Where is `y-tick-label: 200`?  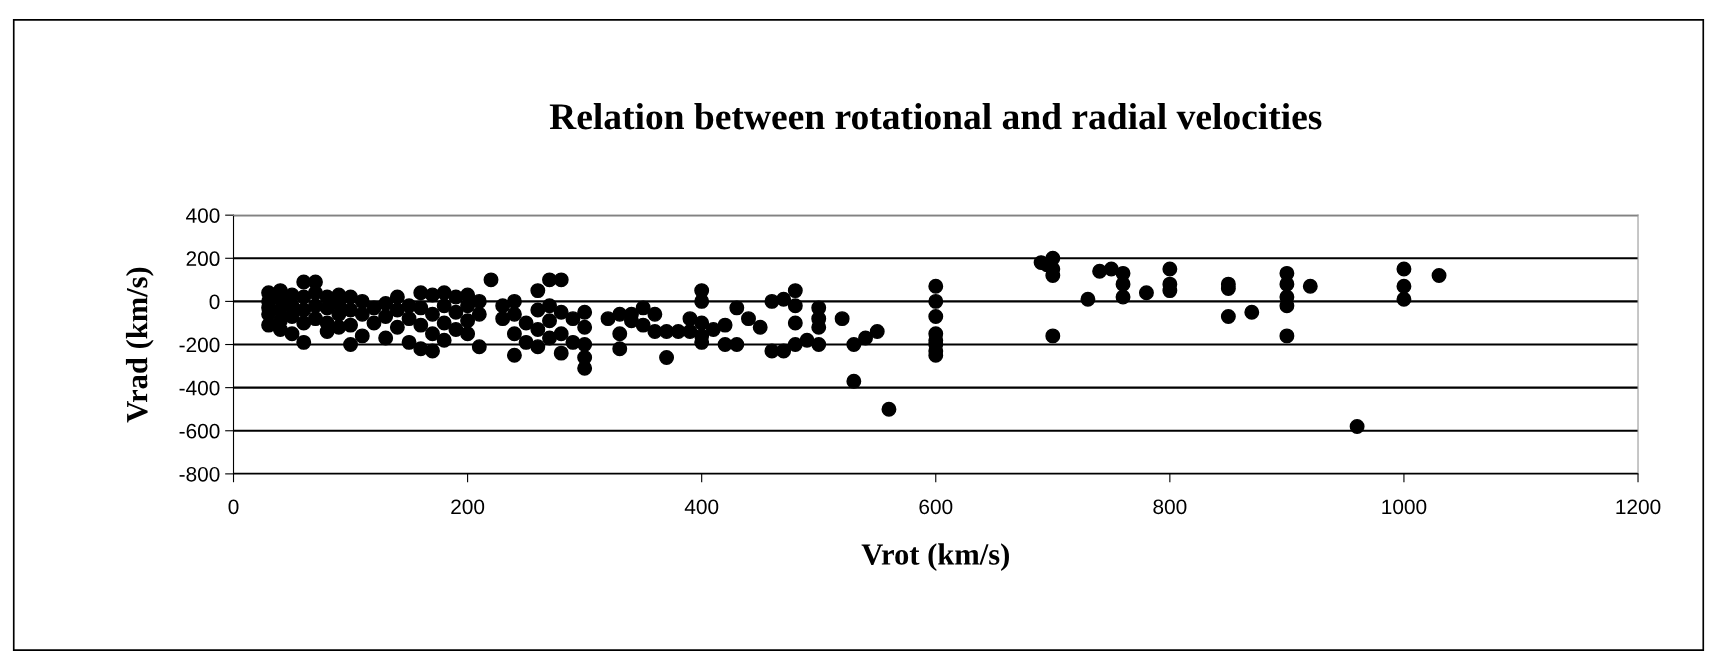
y-tick-label: 200 is located at coordinates (203, 259).